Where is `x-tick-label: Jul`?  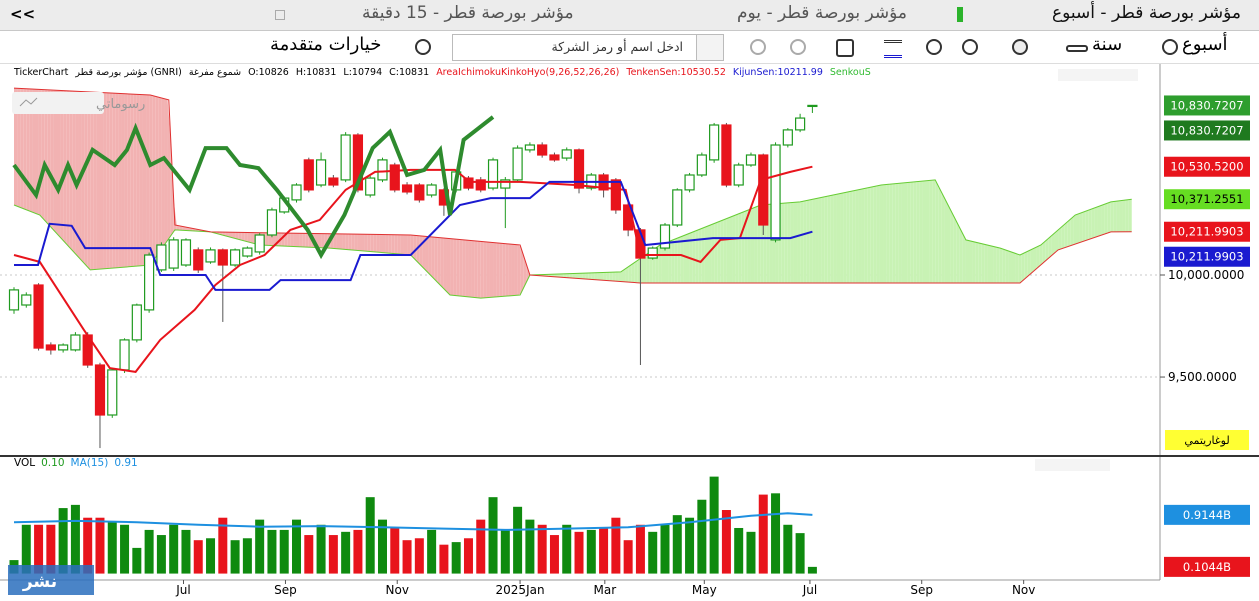
x-tick-label: Jul is located at coordinates (182, 590).